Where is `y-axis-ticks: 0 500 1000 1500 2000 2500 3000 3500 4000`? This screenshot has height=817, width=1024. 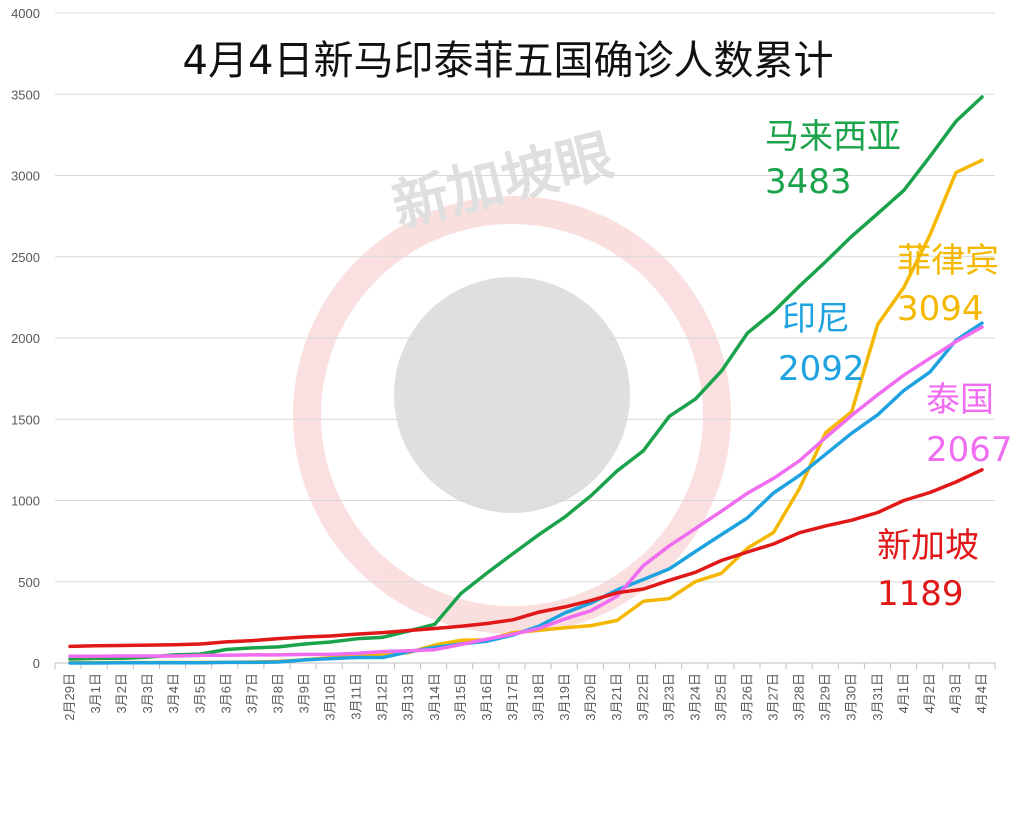
y-axis-ticks: 0 500 1000 1500 2000 2500 3000 3500 4000 is located at coordinates (25, 338).